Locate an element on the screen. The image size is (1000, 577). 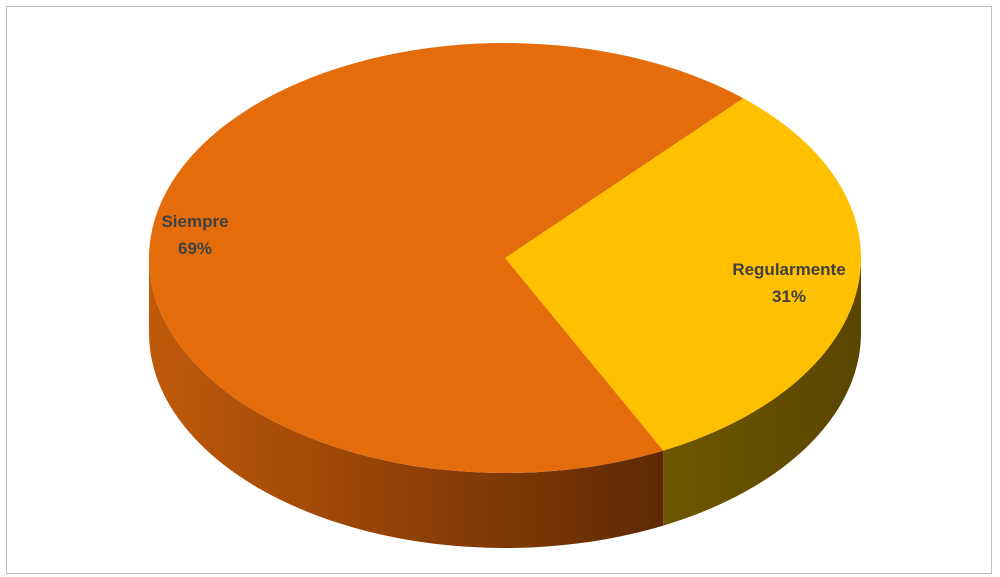
pie-labels: Siempre 69% Regularmente 31% is located at coordinates (503, 259).